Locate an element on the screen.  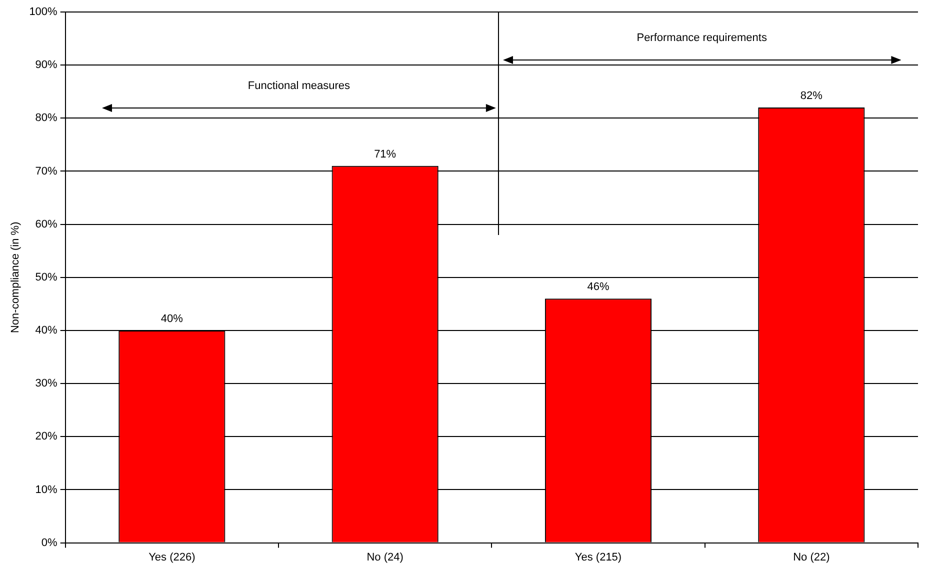
y-tick-label: 30% is located at coordinates (46, 384).